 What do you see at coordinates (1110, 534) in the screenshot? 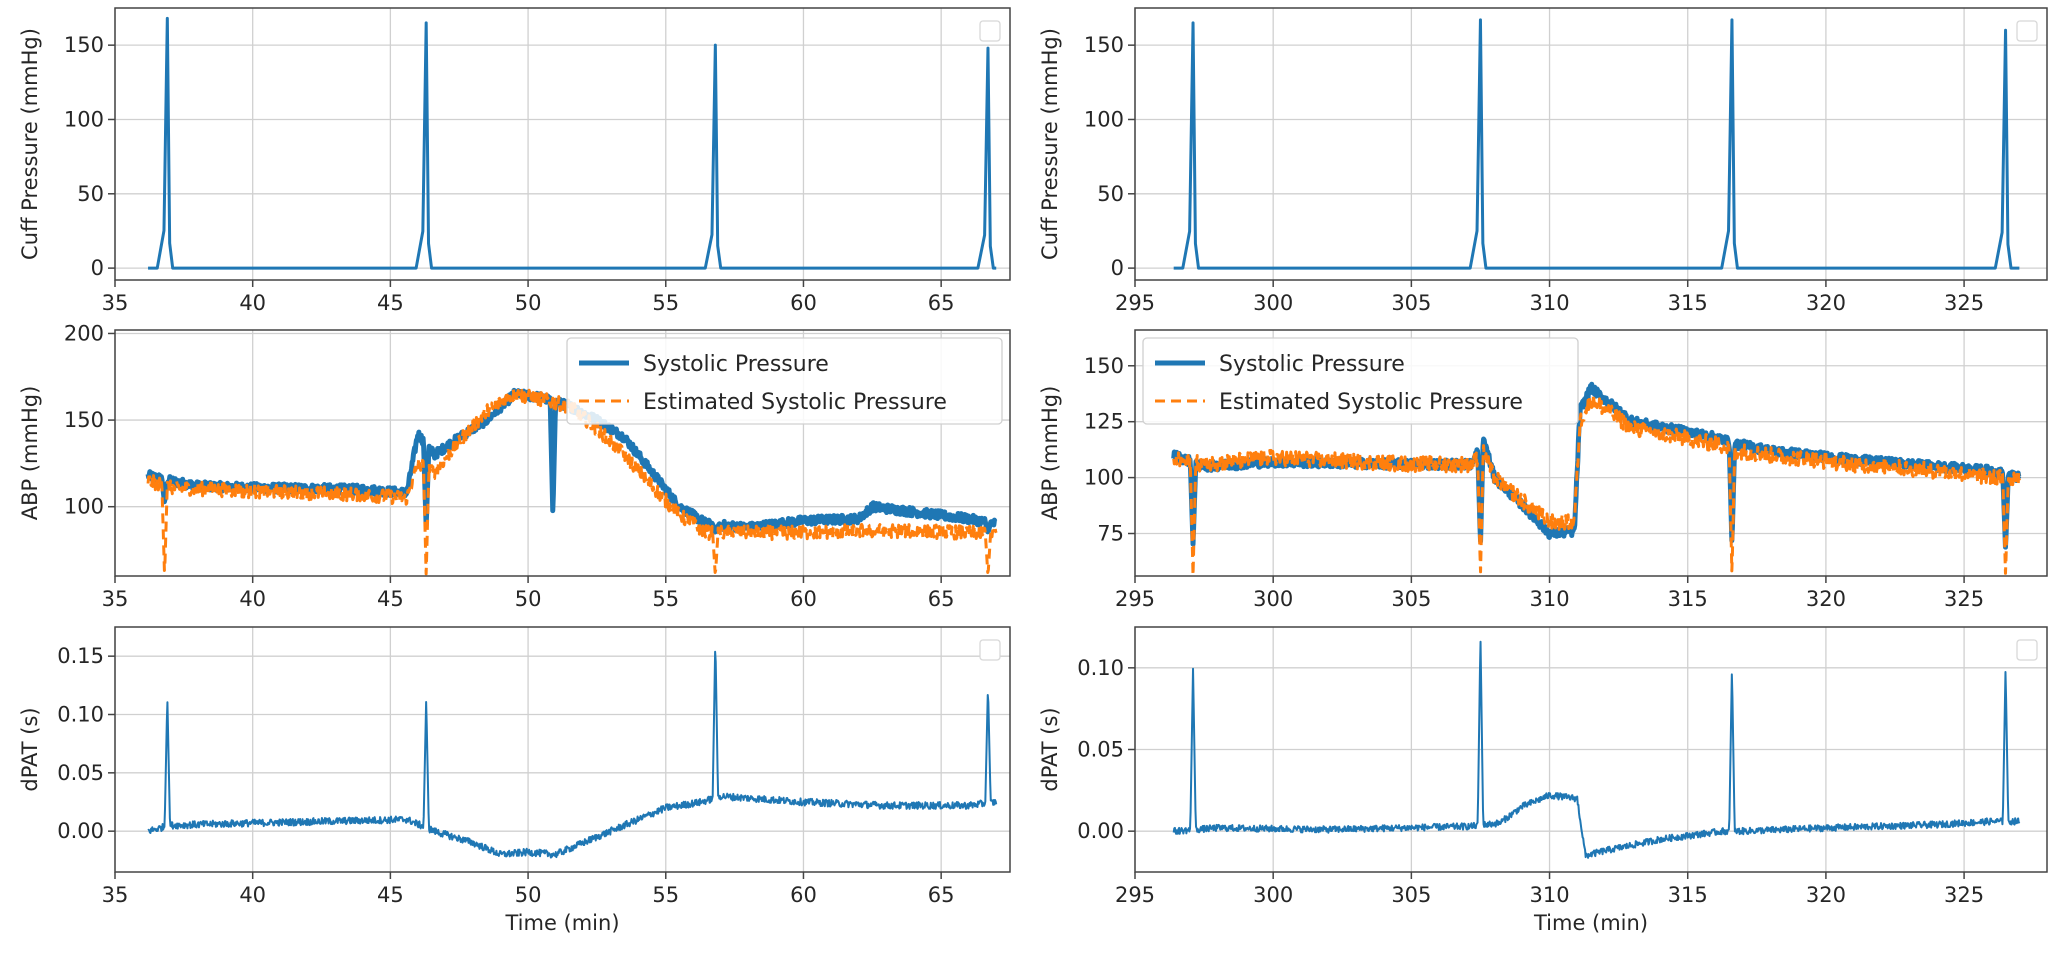
I see `y-tick-label: 75` at bounding box center [1110, 534].